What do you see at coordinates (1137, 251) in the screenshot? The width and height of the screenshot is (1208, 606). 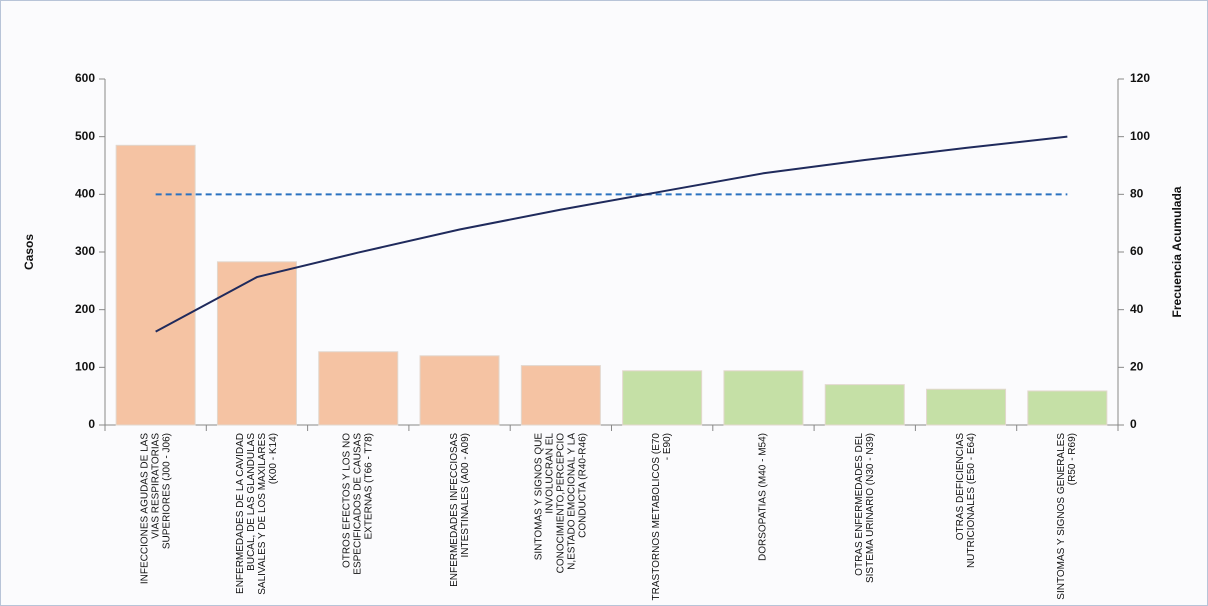 I see `y2-tick-label: 60` at bounding box center [1137, 251].